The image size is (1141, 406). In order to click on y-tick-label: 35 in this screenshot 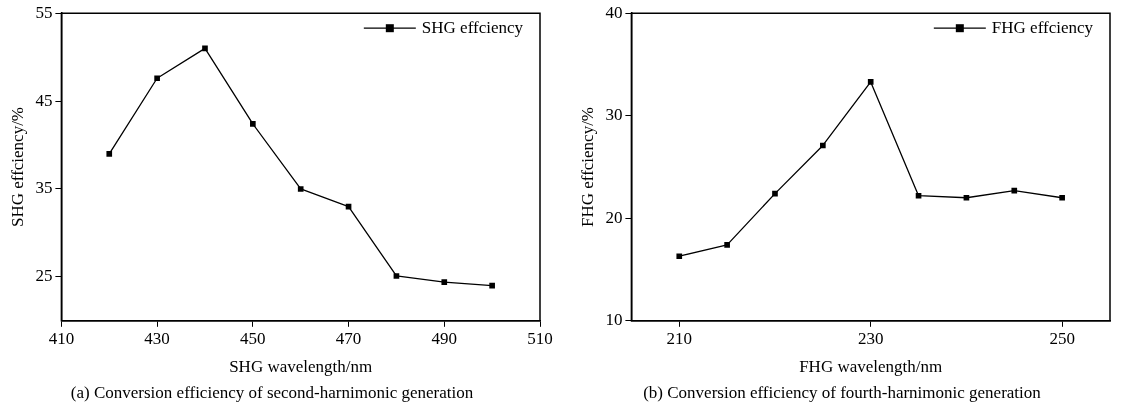, I will do `click(44, 188)`.